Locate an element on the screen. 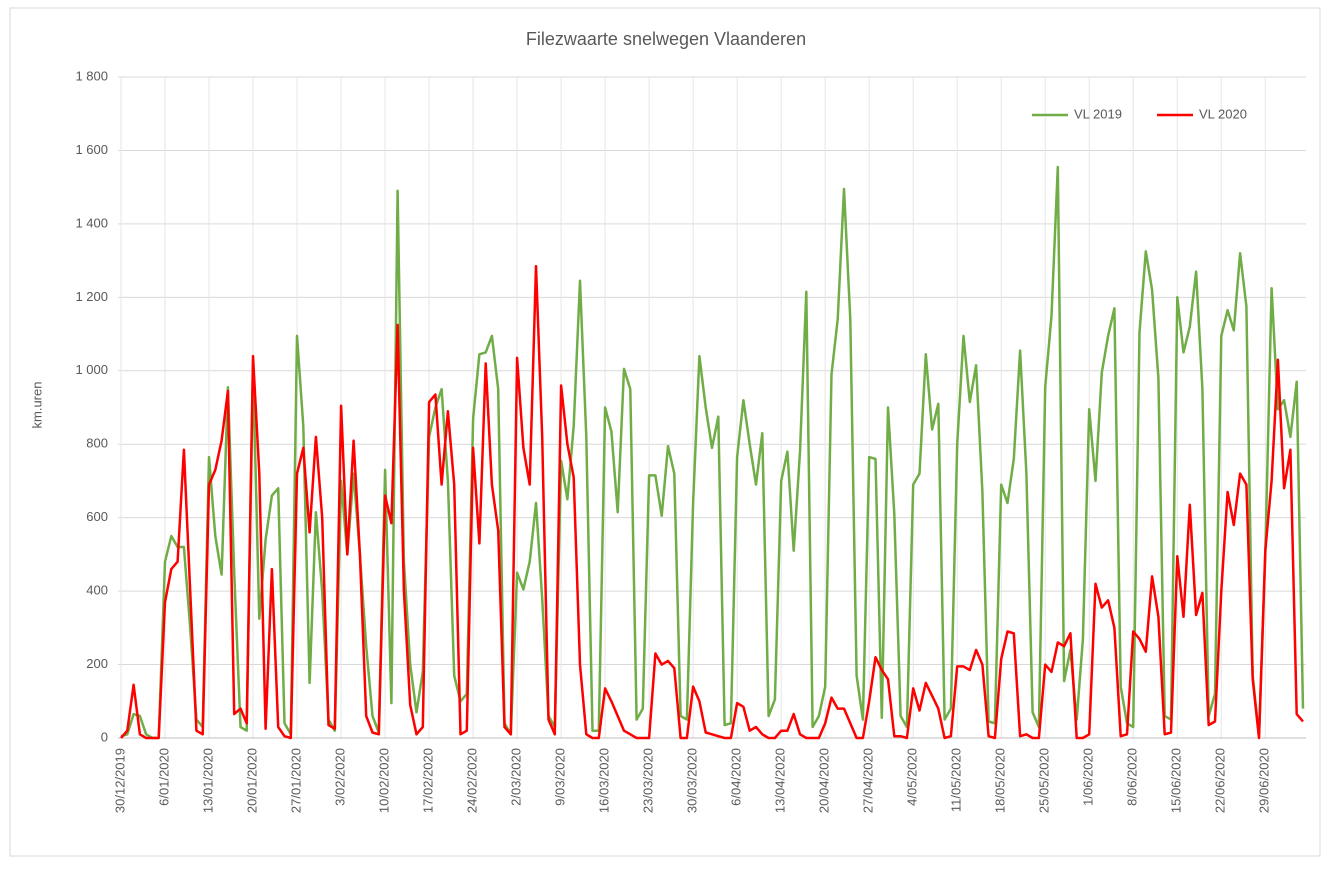 This screenshot has width=1332, height=871. x-tick-label: 27/04/2020 is located at coordinates (868, 780).